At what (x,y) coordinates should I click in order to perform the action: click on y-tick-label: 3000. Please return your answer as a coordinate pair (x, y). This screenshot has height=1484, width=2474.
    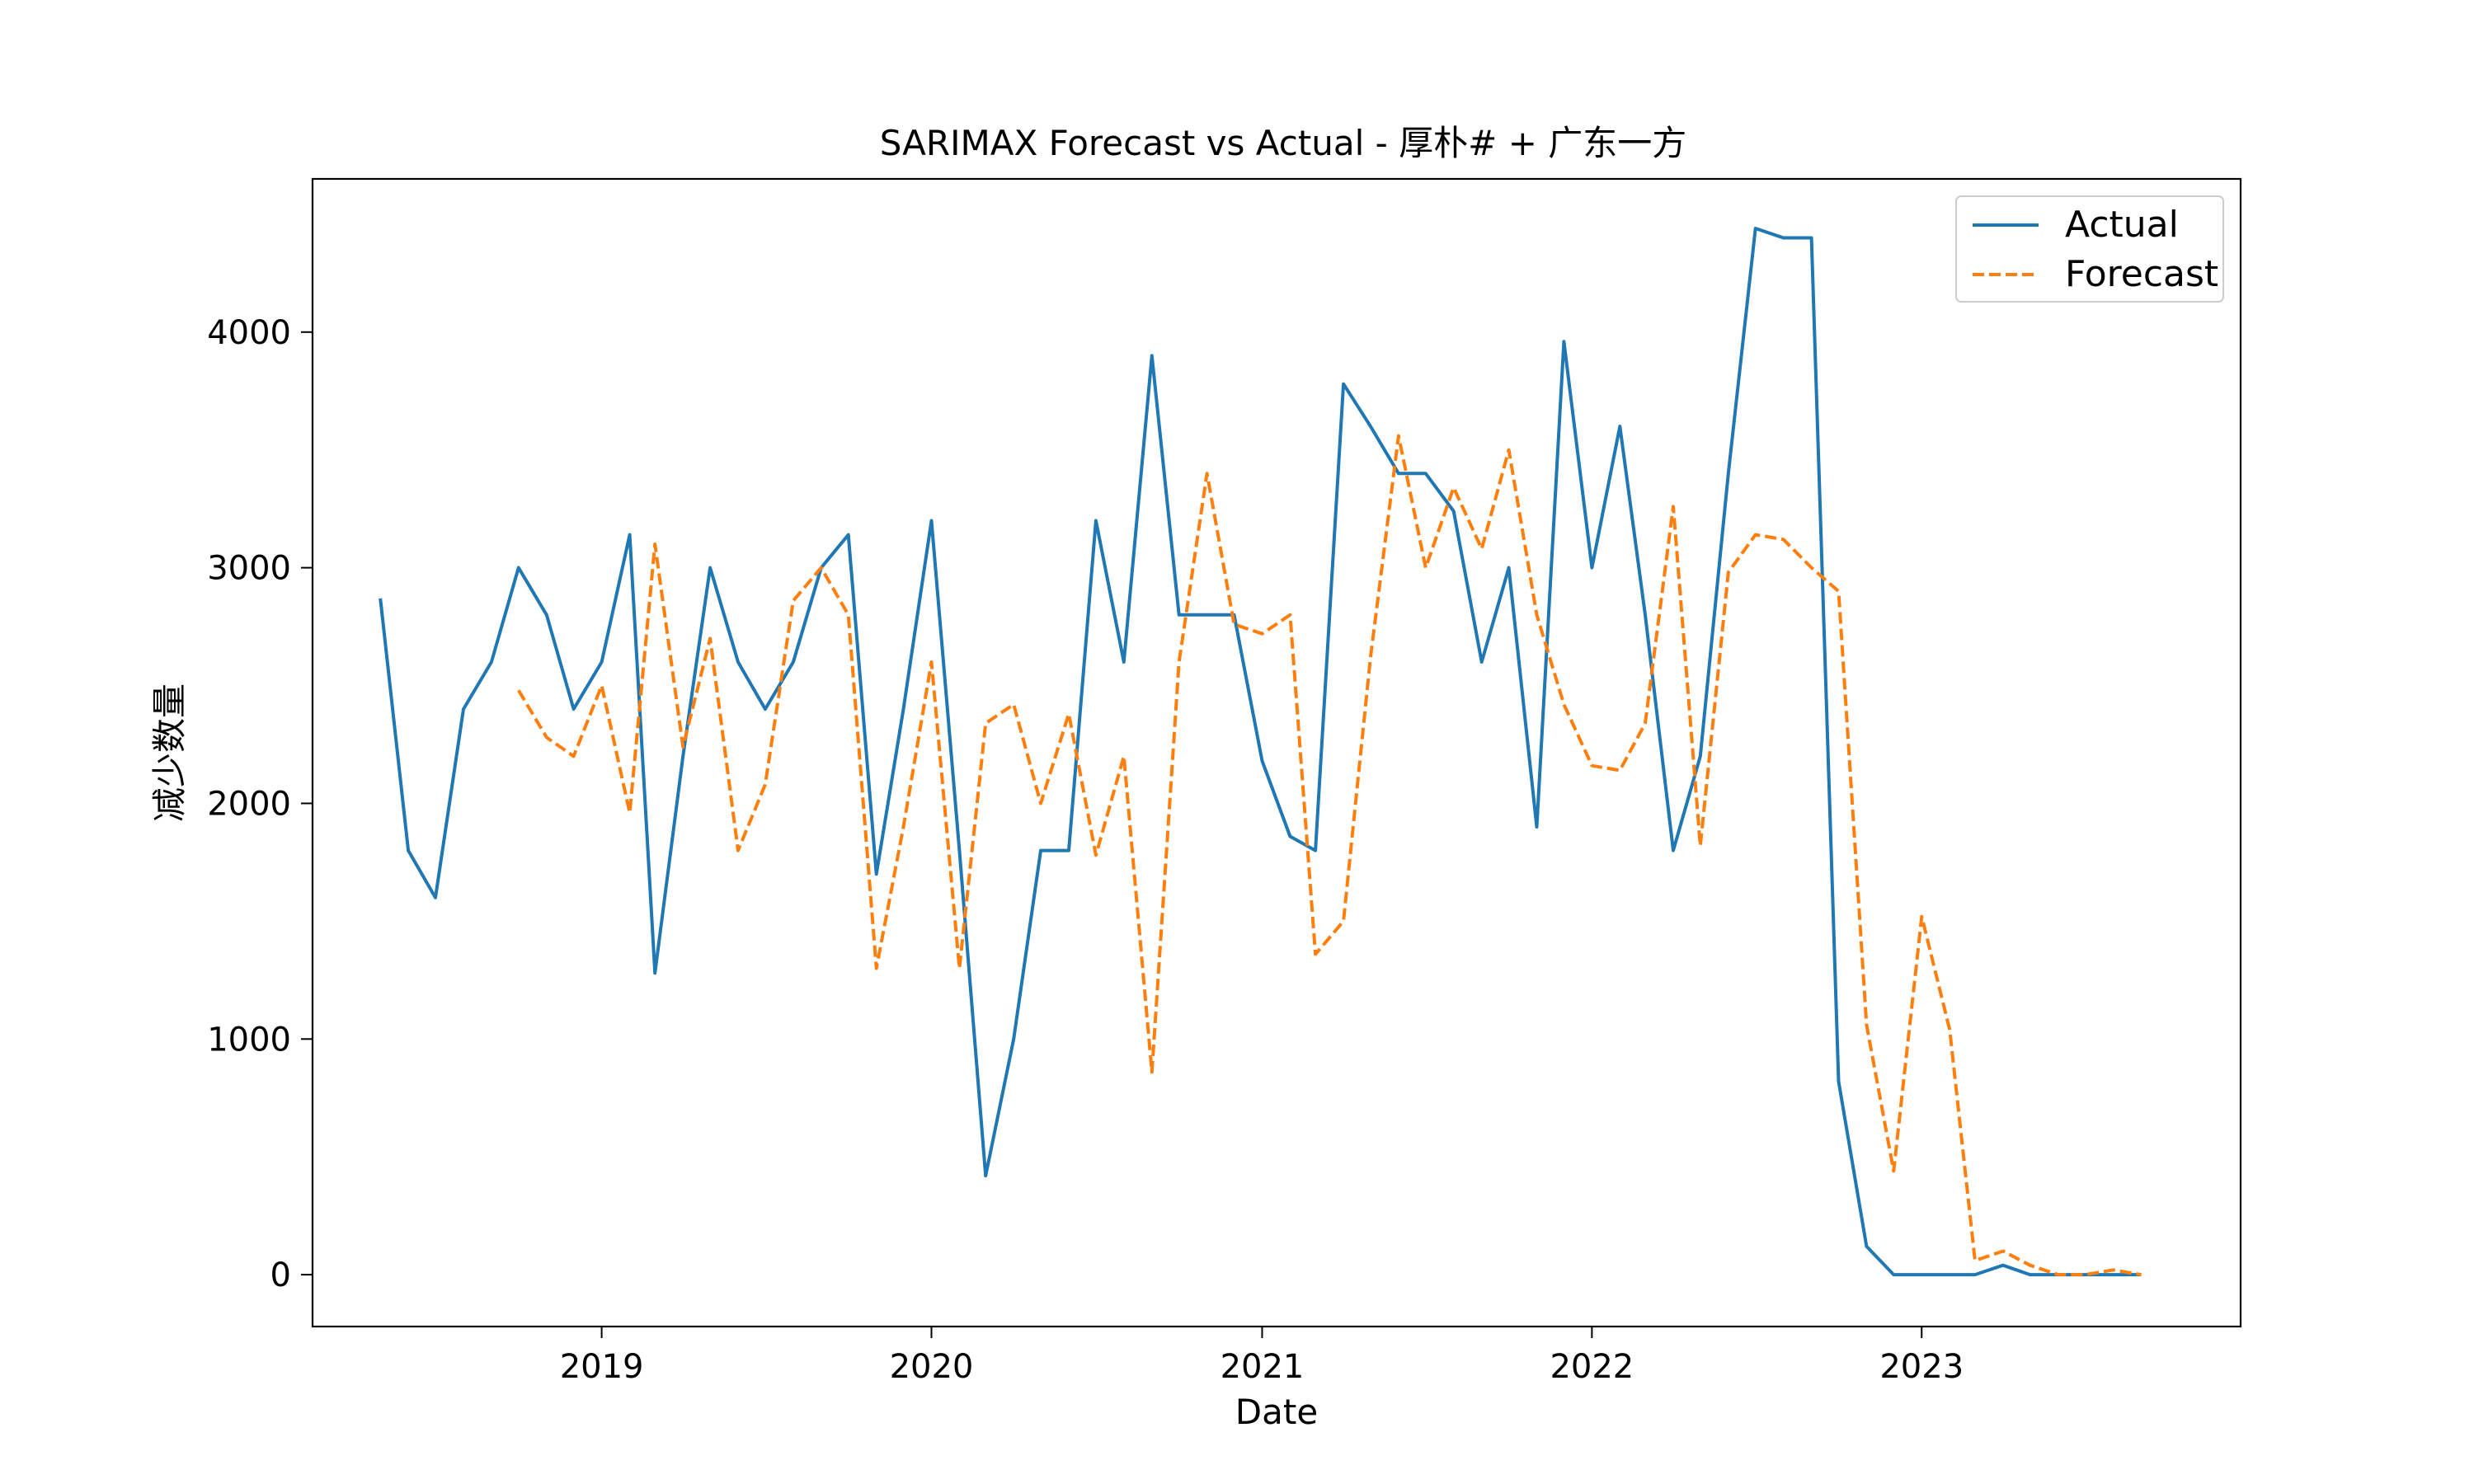
    Looking at the image, I should click on (249, 569).